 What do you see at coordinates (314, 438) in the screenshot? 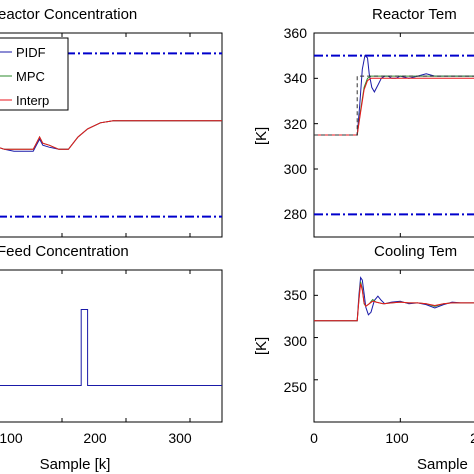
I see `x-tick-label: 0` at bounding box center [314, 438].